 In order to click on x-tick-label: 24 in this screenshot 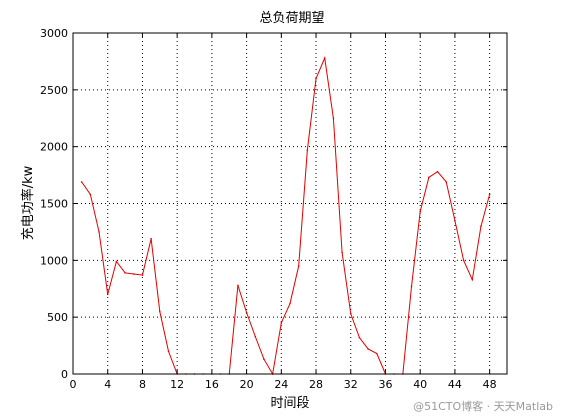, I will do `click(281, 384)`.